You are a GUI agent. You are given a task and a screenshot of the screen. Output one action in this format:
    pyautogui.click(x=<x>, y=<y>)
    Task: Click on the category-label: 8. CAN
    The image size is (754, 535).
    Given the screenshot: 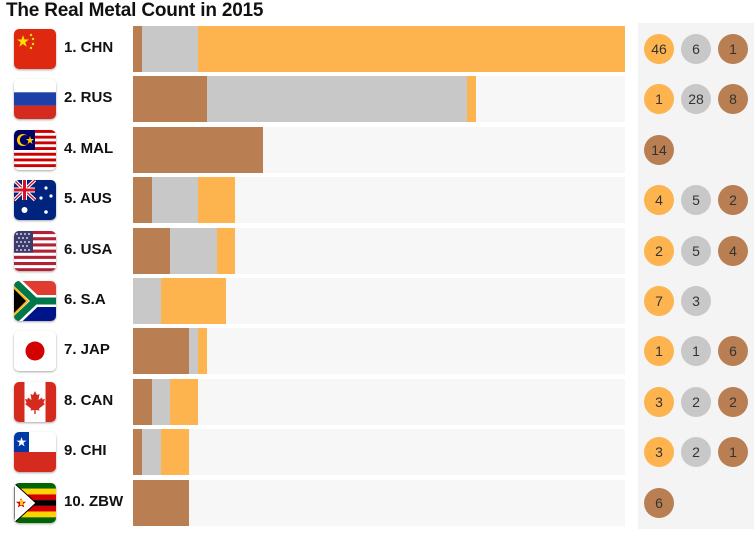 What is the action you would take?
    pyautogui.click(x=89, y=400)
    